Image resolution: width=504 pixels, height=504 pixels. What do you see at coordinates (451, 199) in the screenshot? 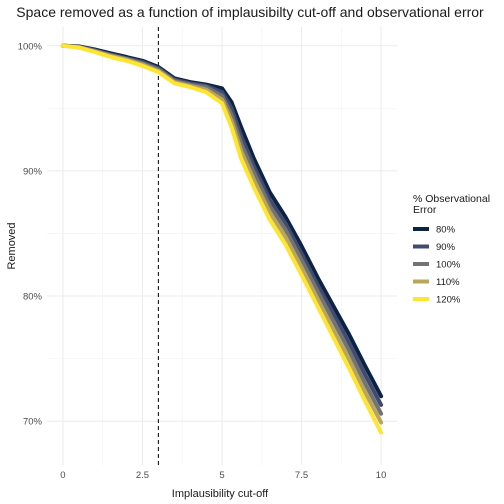
I see `legend-title-line-1: % Observational` at bounding box center [451, 199].